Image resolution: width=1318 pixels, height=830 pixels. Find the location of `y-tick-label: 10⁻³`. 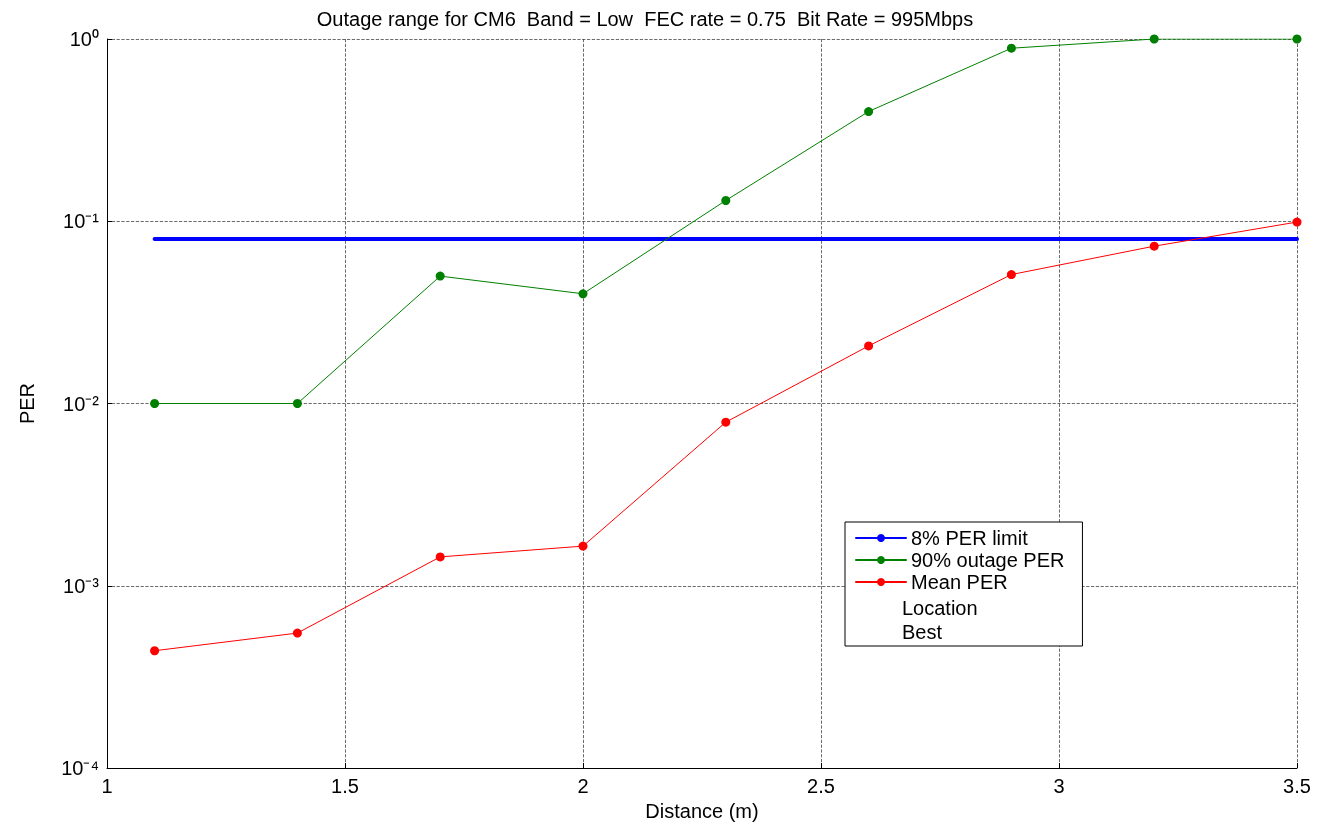

y-tick-label: 10⁻³ is located at coordinates (81, 585).